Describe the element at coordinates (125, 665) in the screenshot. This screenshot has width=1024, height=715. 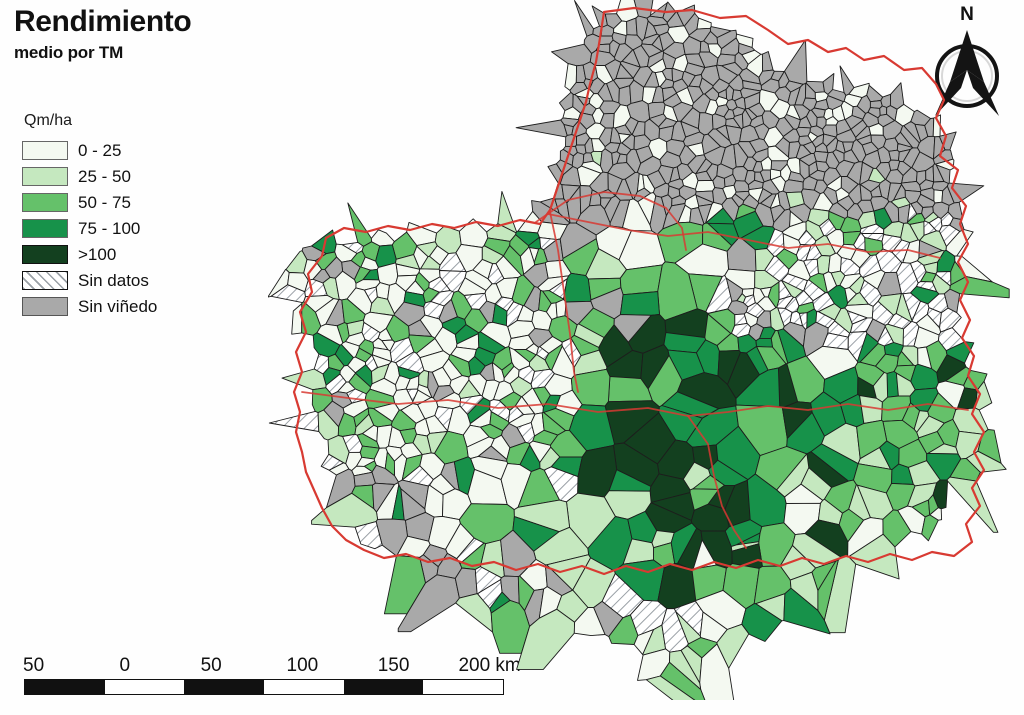
I see `scale-label-1: 0` at that location.